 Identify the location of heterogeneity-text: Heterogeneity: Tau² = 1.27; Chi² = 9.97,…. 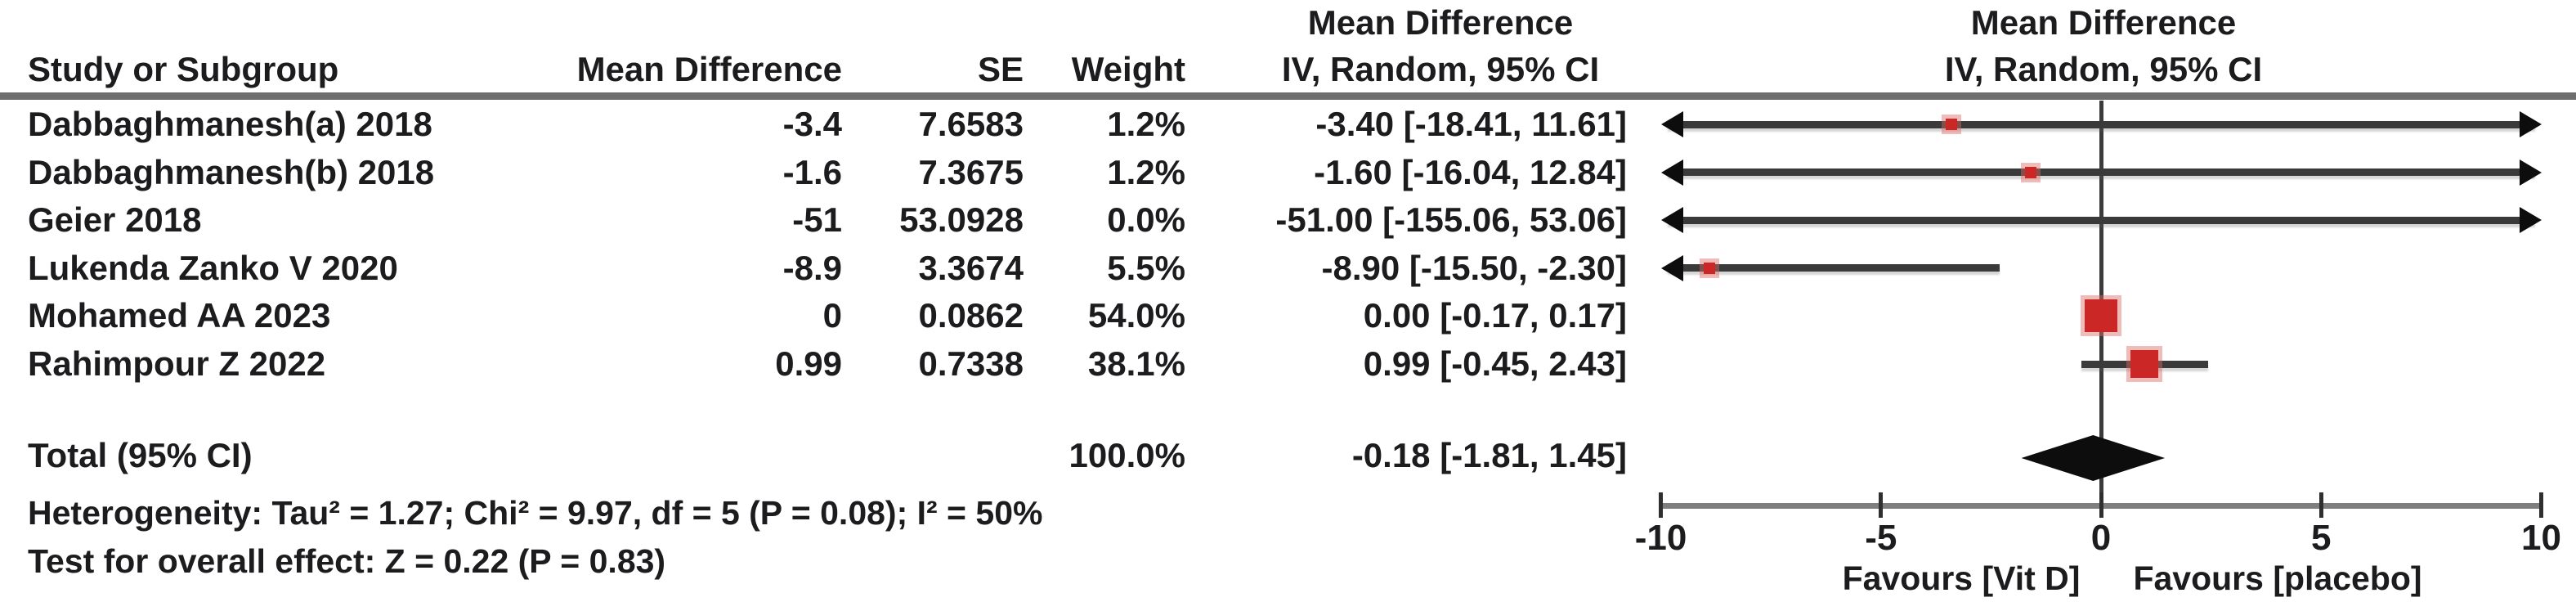
(535, 513).